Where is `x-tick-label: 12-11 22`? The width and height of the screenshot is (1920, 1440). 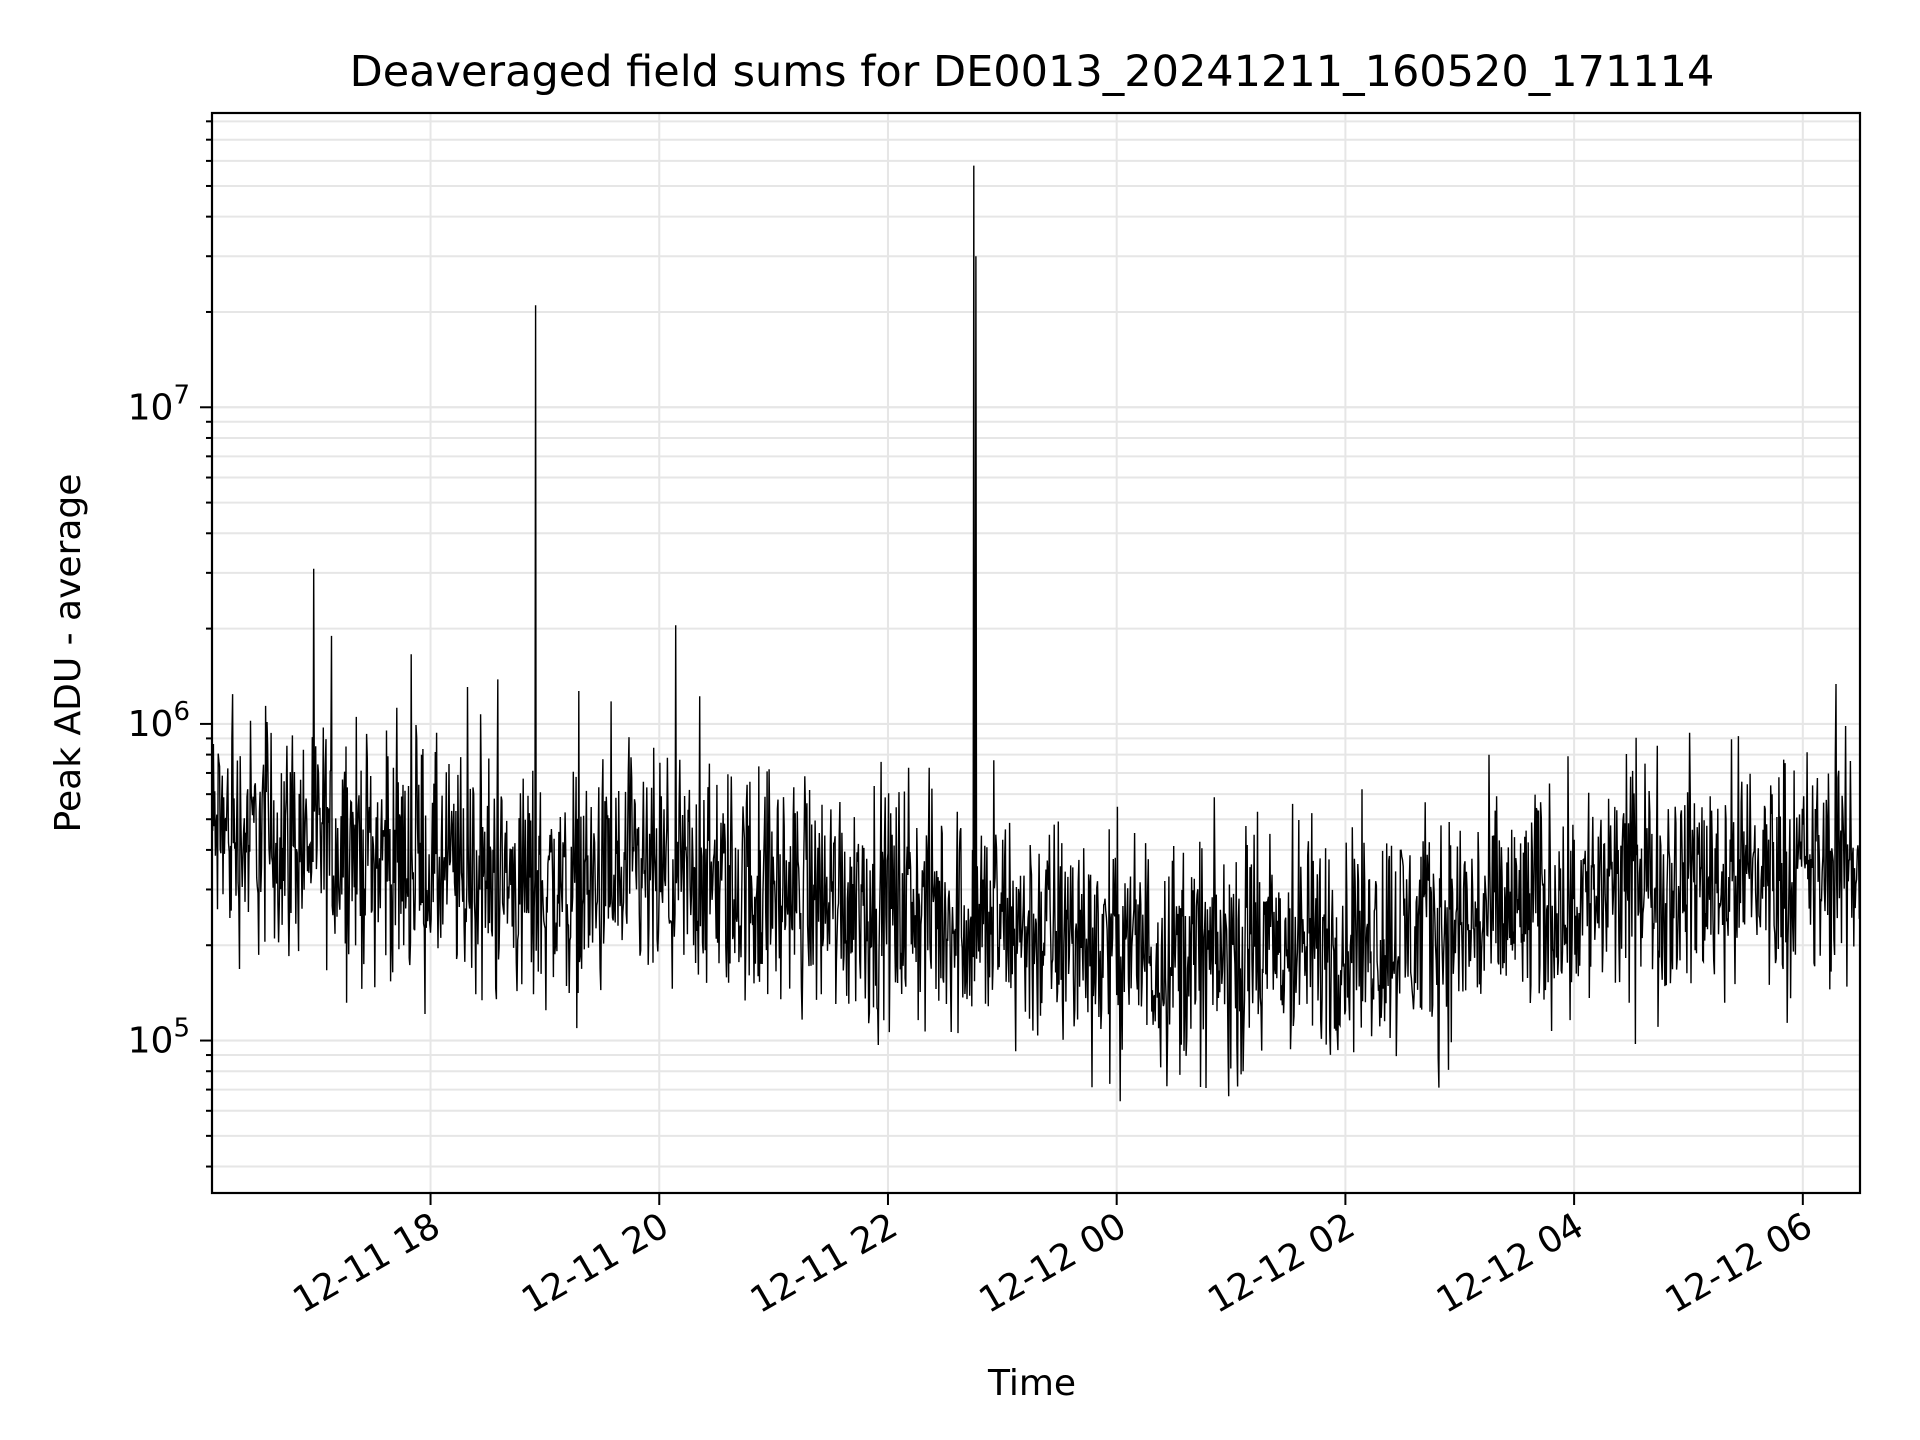 x-tick-label: 12-11 22 is located at coordinates (824, 1263).